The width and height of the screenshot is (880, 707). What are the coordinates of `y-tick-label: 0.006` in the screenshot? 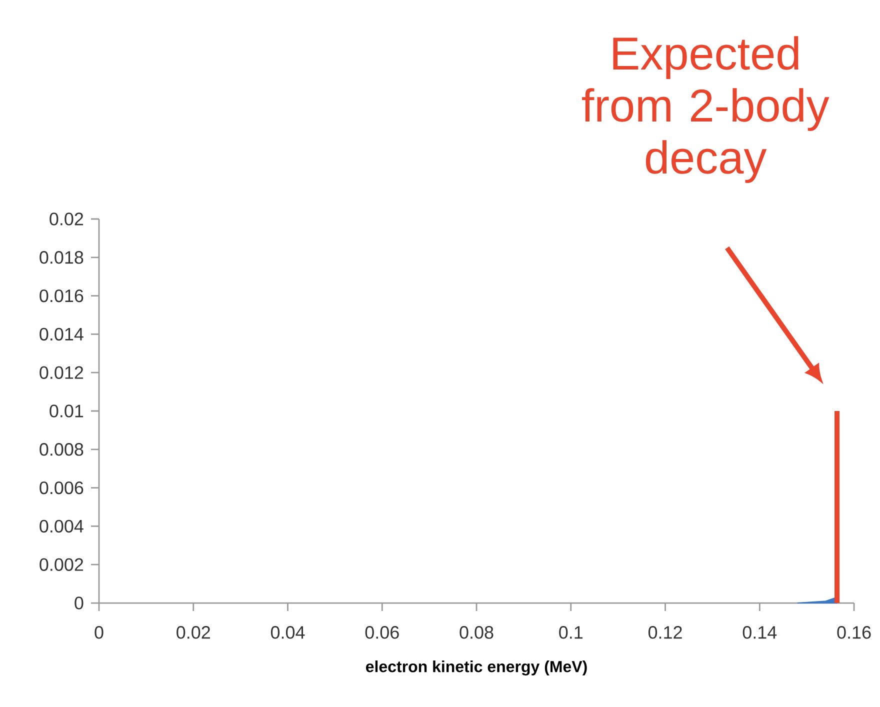 It's located at (62, 487).